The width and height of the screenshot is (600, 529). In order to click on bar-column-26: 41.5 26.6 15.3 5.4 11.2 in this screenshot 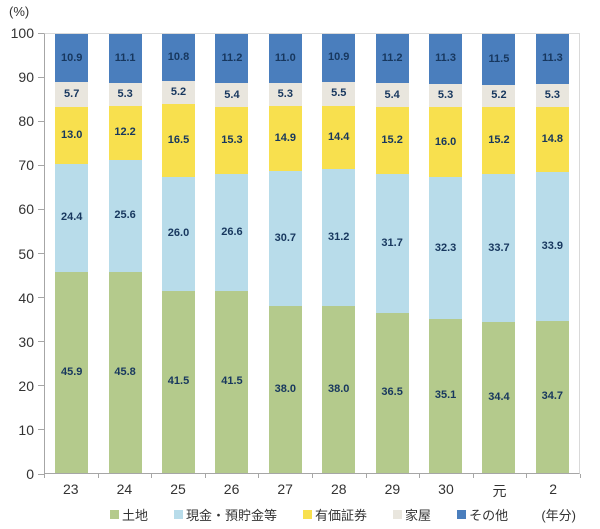, I will do `click(231, 253)`.